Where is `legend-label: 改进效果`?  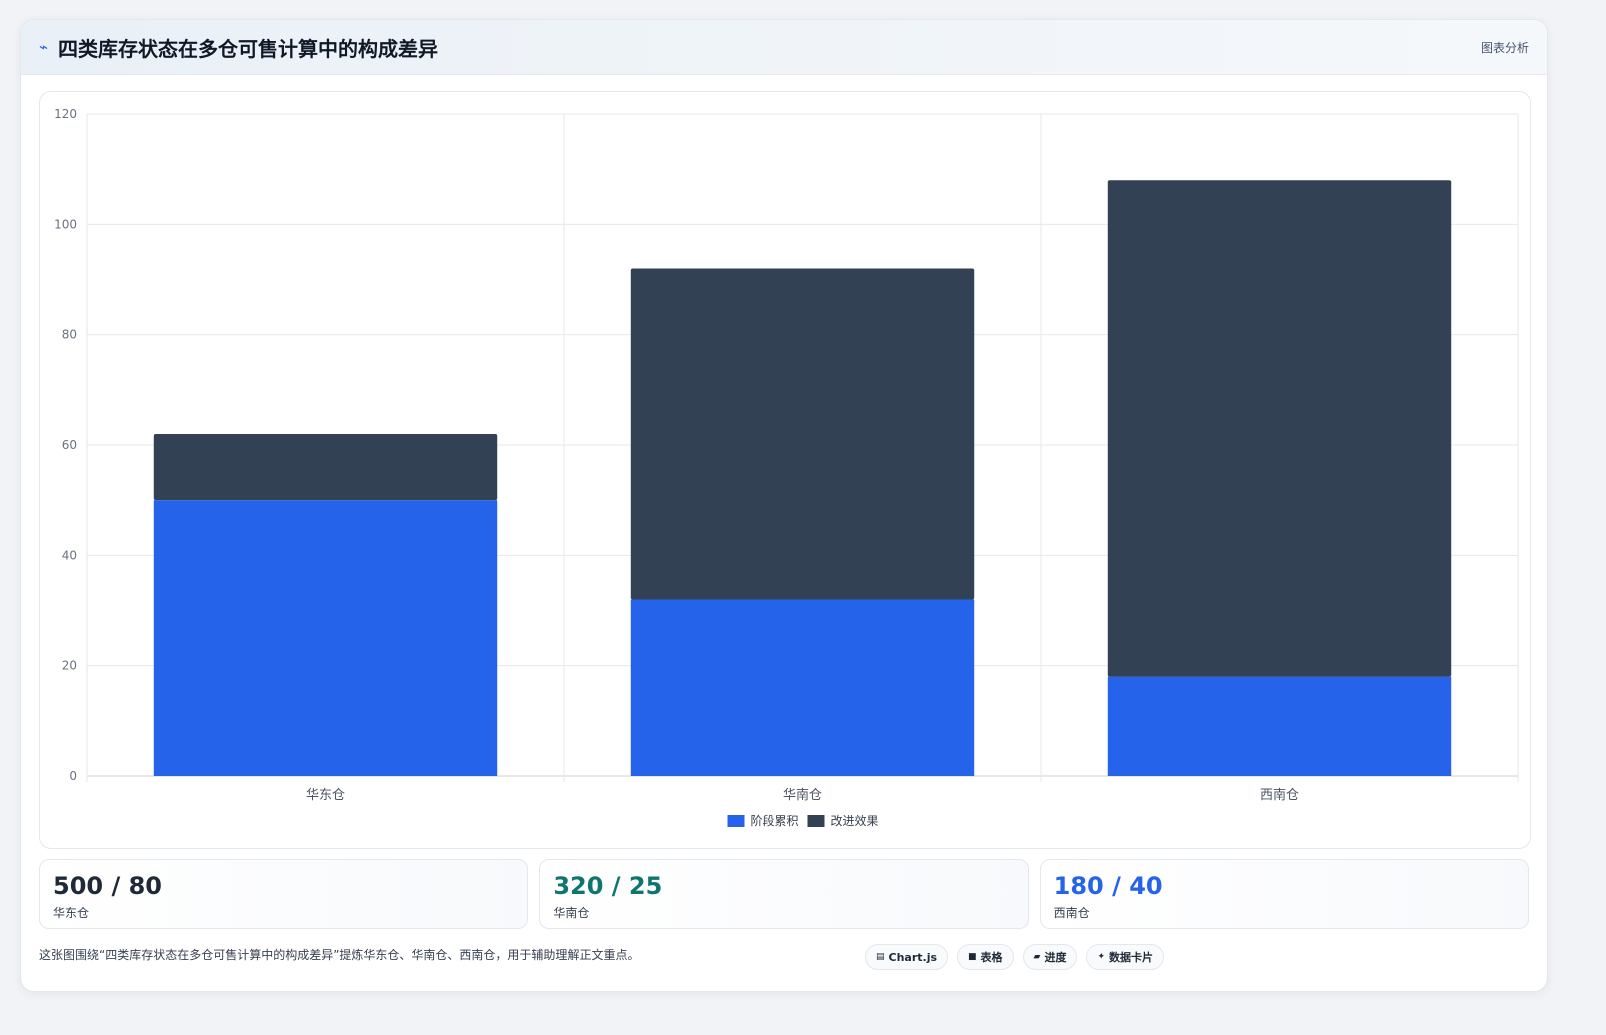
legend-label: 改进效果 is located at coordinates (855, 820).